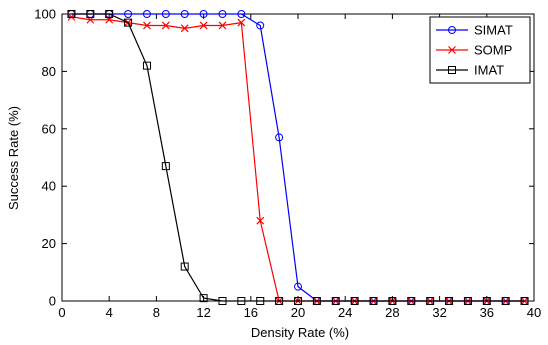 The width and height of the screenshot is (548, 345). Describe the element at coordinates (489, 70) in the screenshot. I see `legend-label-imat: IMAT` at that location.